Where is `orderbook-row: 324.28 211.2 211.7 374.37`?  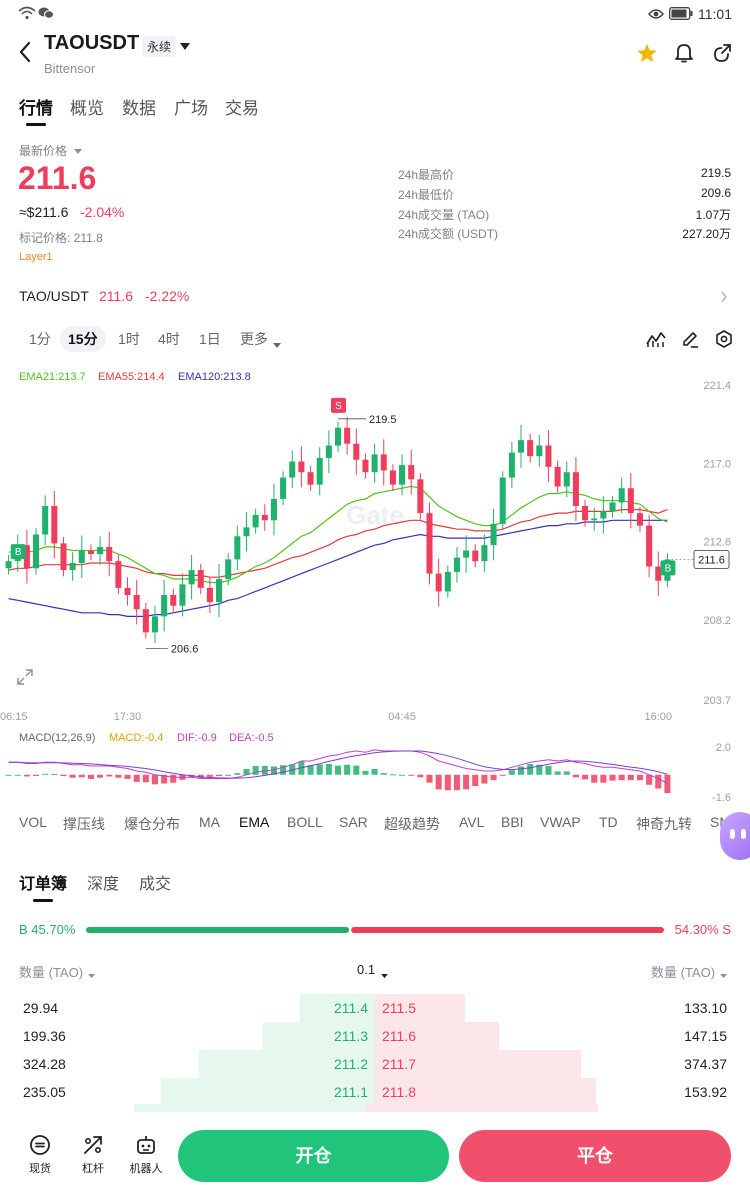
orderbook-row: 324.28 211.2 211.7 374.37 is located at coordinates (375, 1064).